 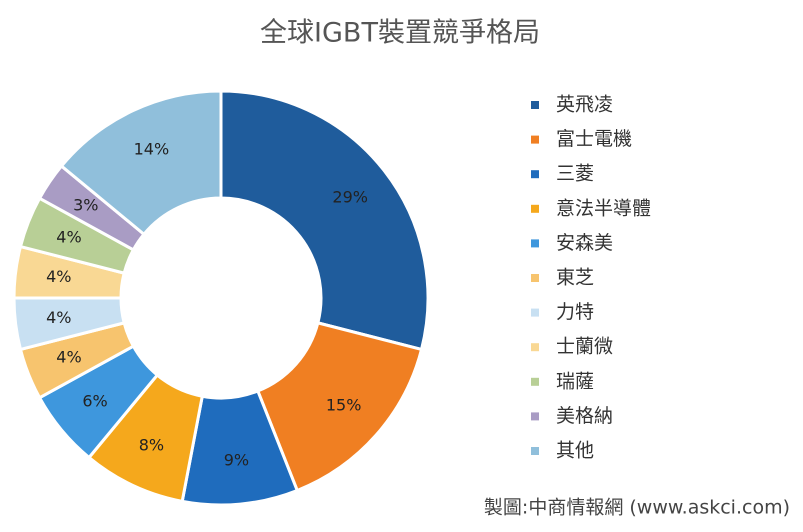 What do you see at coordinates (94, 401) in the screenshot?
I see `data-label: 6%` at bounding box center [94, 401].